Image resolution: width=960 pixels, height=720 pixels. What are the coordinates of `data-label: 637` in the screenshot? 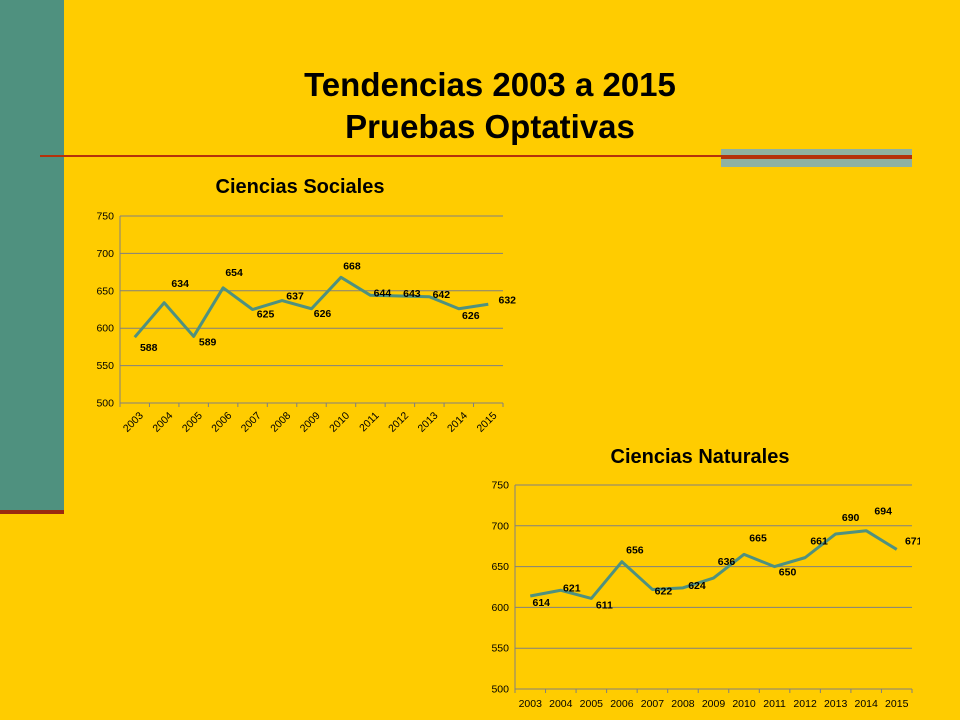 It's located at (295, 297).